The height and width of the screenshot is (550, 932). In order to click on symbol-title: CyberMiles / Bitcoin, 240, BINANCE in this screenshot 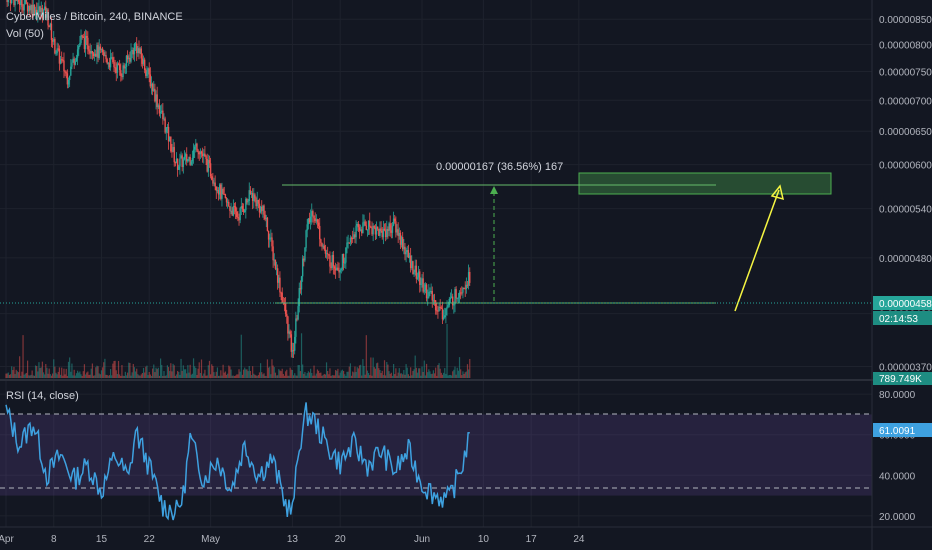, I will do `click(94, 17)`.